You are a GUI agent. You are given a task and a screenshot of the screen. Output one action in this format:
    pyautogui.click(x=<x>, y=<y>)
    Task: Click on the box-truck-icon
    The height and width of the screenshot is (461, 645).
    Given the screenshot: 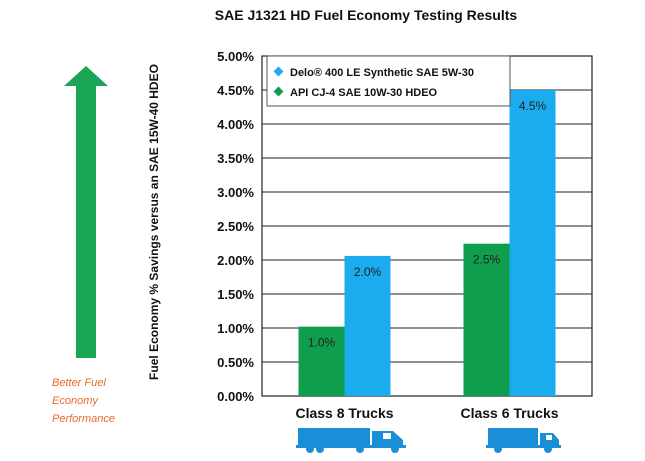 What is the action you would take?
    pyautogui.click(x=523, y=440)
    